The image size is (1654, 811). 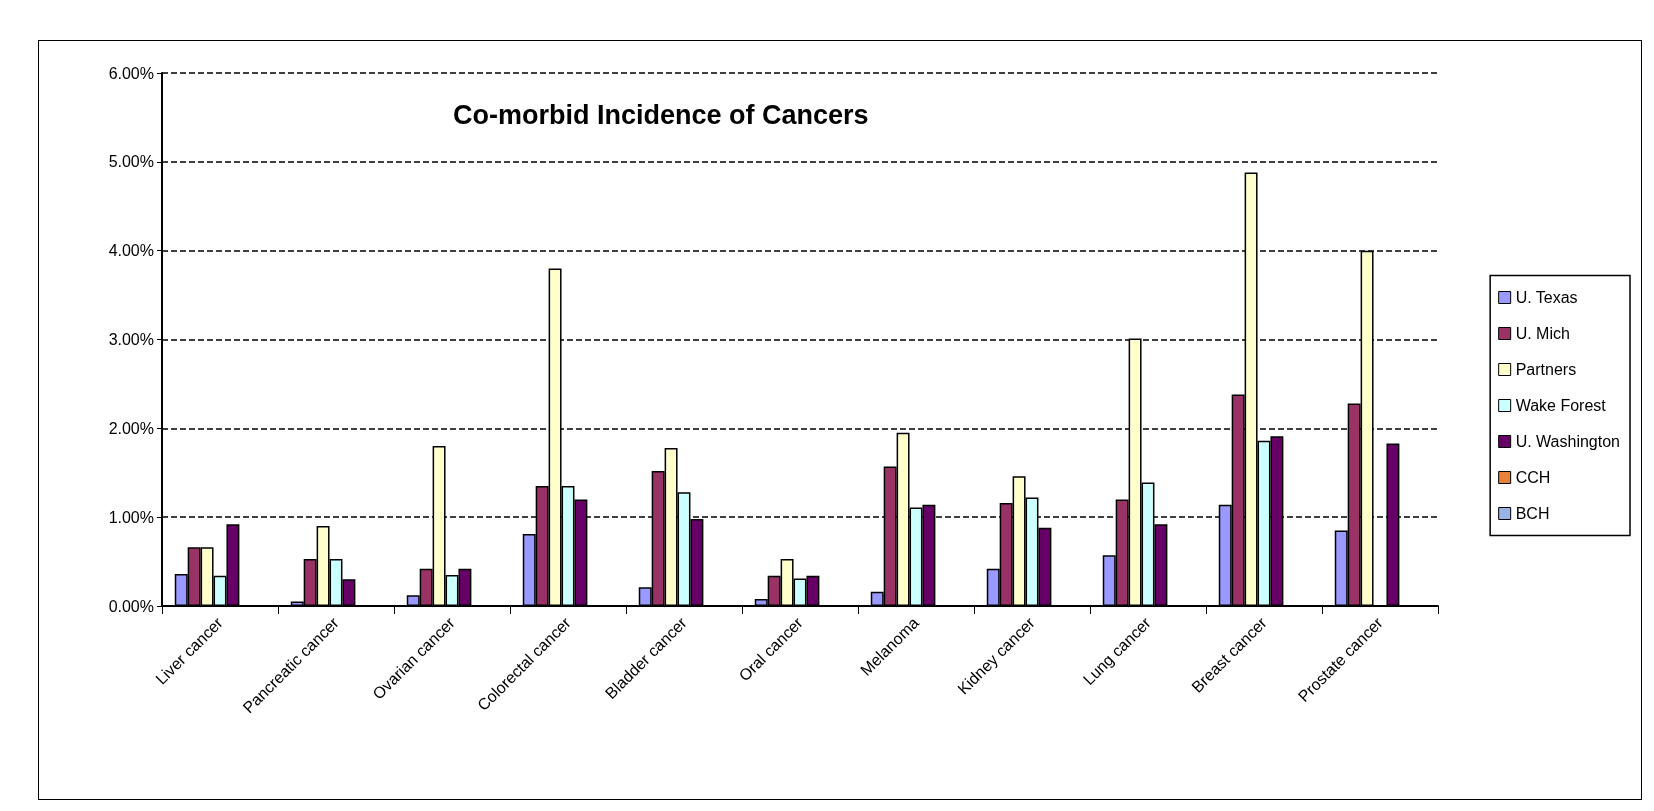 What do you see at coordinates (1567, 441) in the screenshot?
I see `legend-label: U. Washington` at bounding box center [1567, 441].